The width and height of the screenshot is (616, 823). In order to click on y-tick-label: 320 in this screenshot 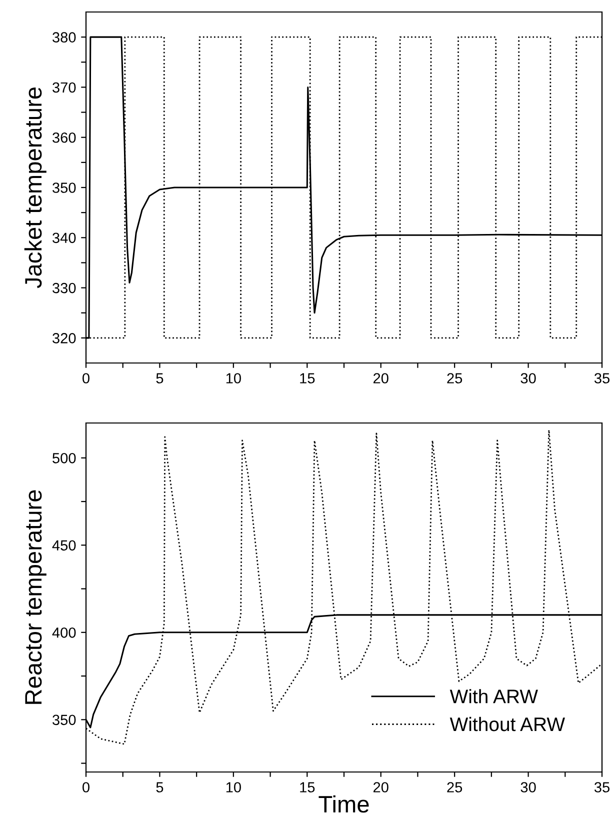, I will do `click(64, 338)`.